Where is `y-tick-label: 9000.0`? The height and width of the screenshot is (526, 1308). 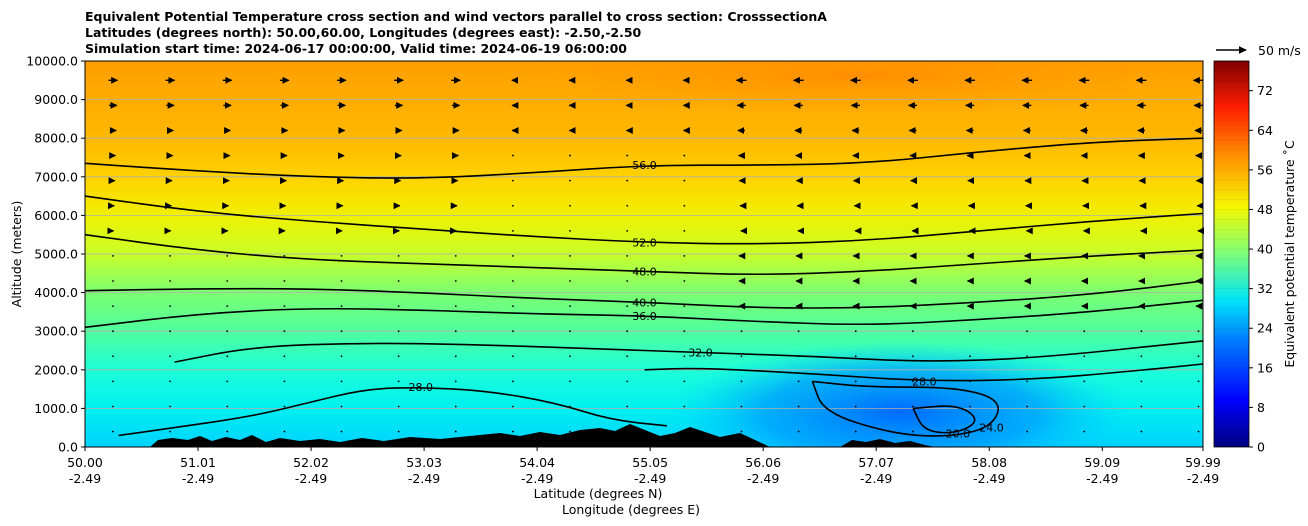
y-tick-label: 9000.0 is located at coordinates (56, 99).